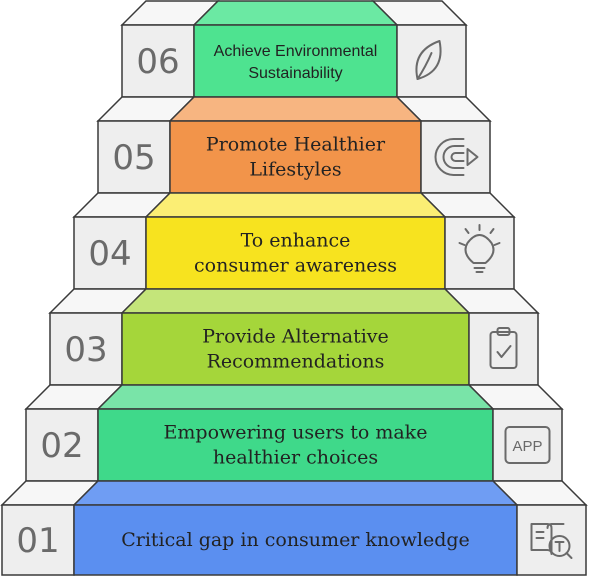  I want to click on step-04: 04 To enhance consumer awareness, so click(294, 241).